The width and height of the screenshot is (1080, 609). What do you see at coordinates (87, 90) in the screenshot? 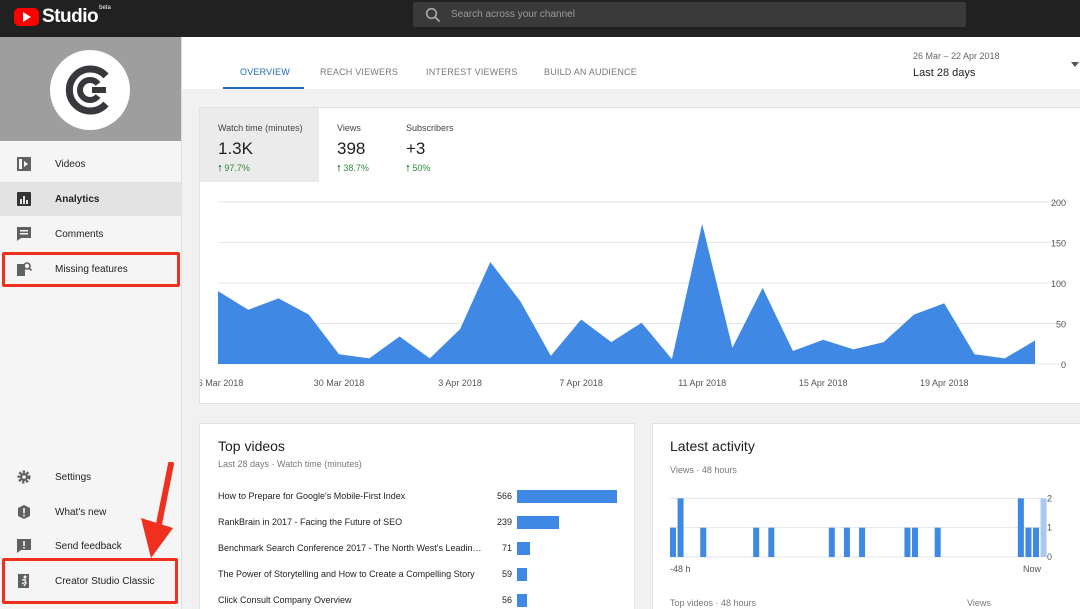
I see `channel-logo-icon` at bounding box center [87, 90].